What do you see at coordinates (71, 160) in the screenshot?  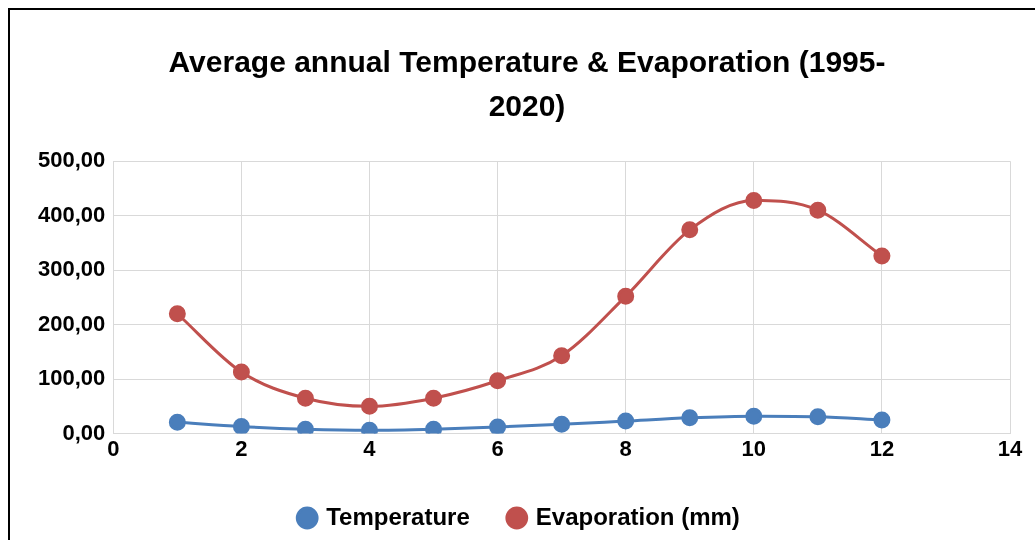 I see `y-tick-label: 500,00` at bounding box center [71, 160].